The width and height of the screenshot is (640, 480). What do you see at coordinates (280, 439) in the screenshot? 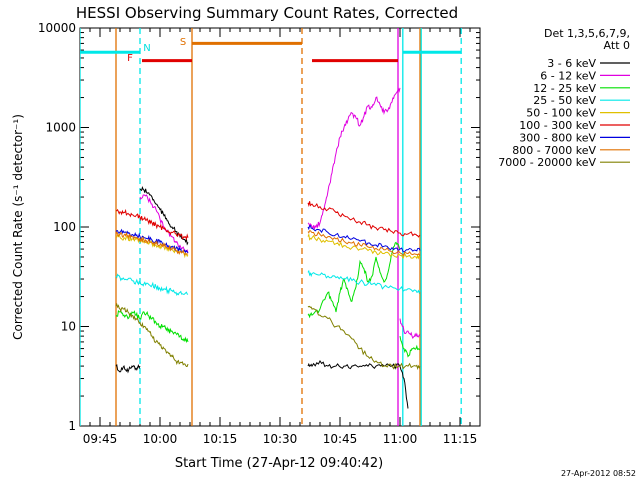
I see `x-tick-label: 10:30` at bounding box center [280, 439].